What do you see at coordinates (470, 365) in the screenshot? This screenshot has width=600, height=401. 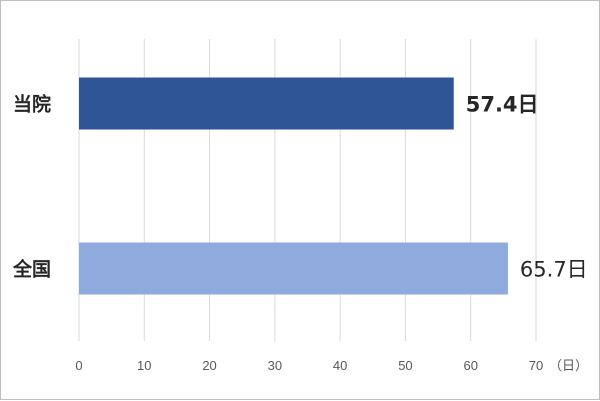 I see `x-tick-label: 60` at bounding box center [470, 365].